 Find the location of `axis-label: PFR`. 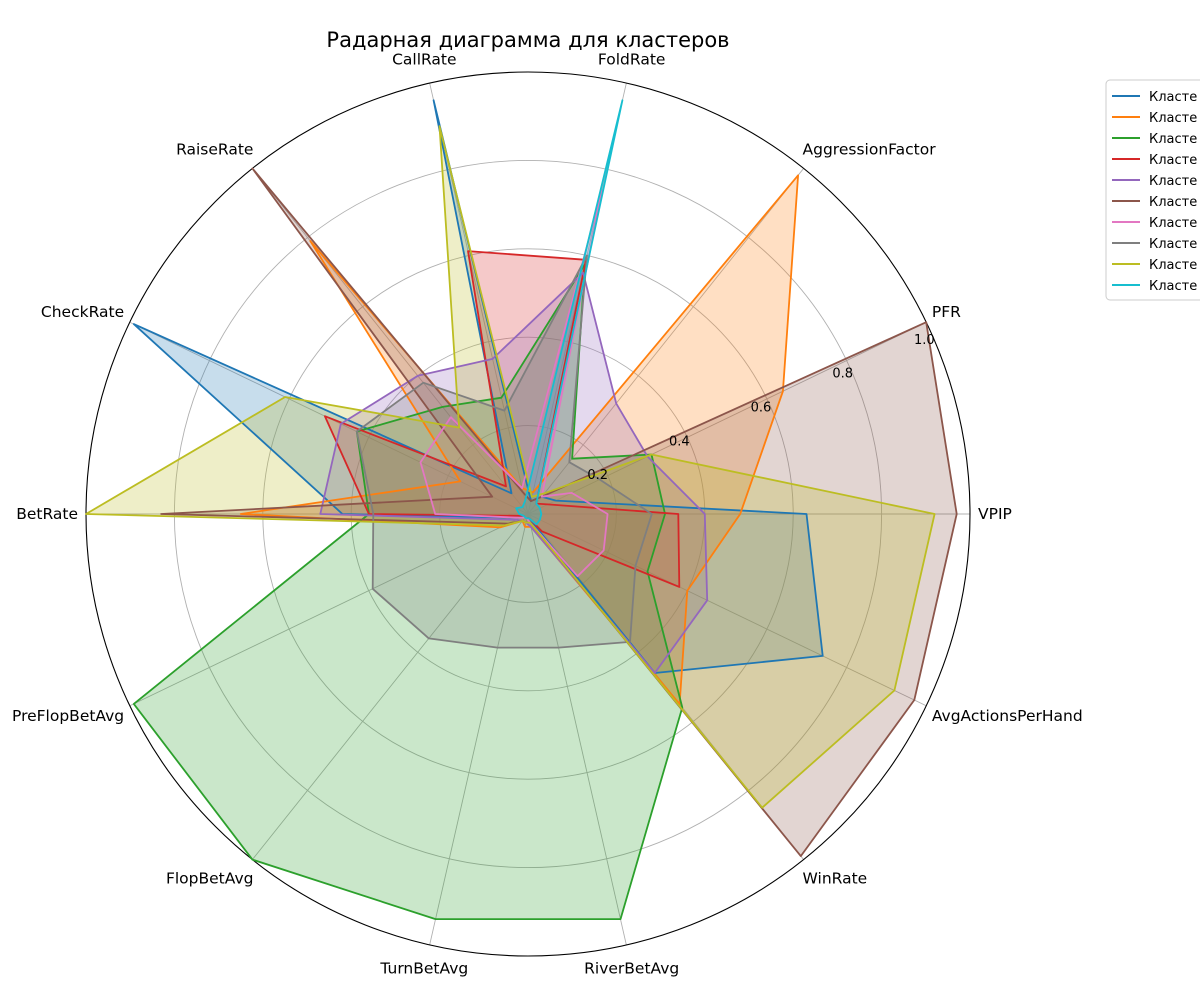

axis-label: PFR is located at coordinates (946, 312).